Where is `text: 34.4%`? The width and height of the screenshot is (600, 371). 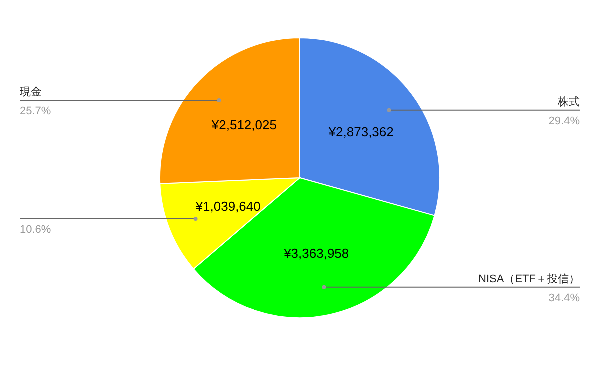 text: 34.4% is located at coordinates (564, 298).